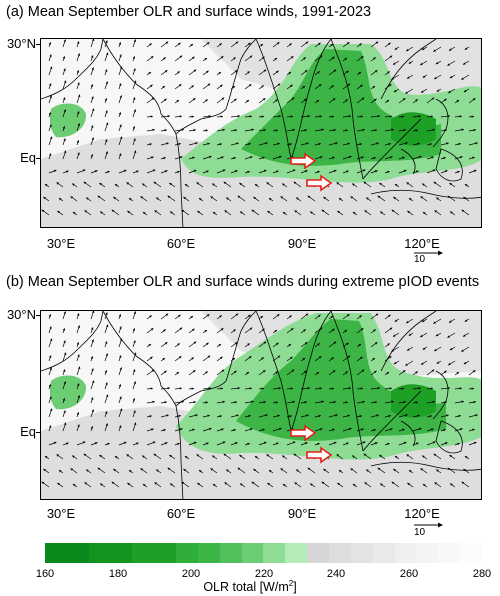 Image resolution: width=500 pixels, height=596 pixels. What do you see at coordinates (302, 243) in the screenshot?
I see `panel-a-lon-90e: 90°E` at bounding box center [302, 243].